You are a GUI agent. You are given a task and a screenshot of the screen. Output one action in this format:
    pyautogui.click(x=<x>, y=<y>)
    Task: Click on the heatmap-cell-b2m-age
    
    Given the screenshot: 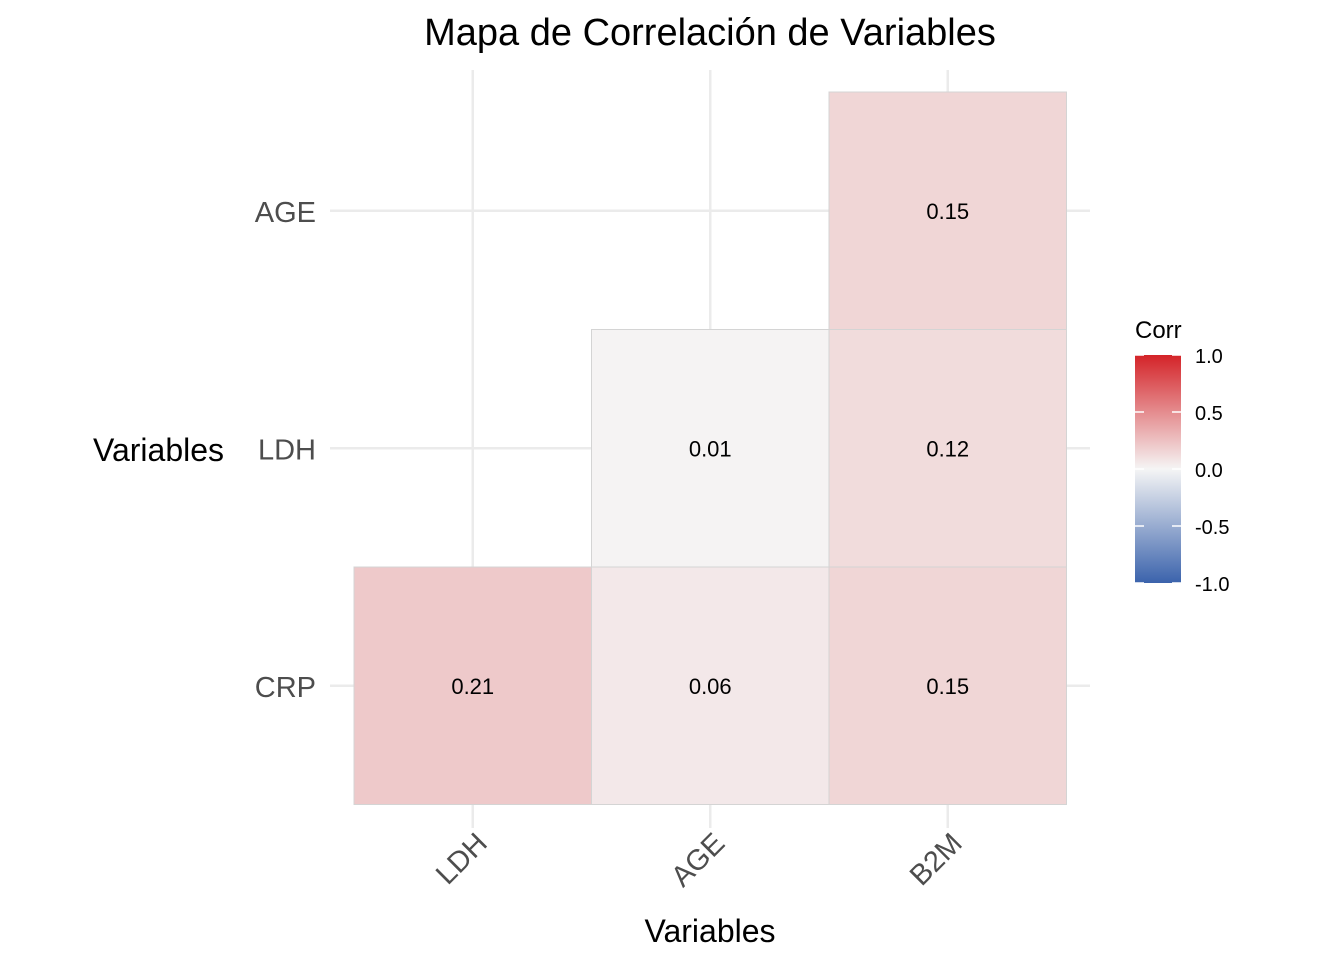 What is the action you would take?
    pyautogui.click(x=947, y=210)
    